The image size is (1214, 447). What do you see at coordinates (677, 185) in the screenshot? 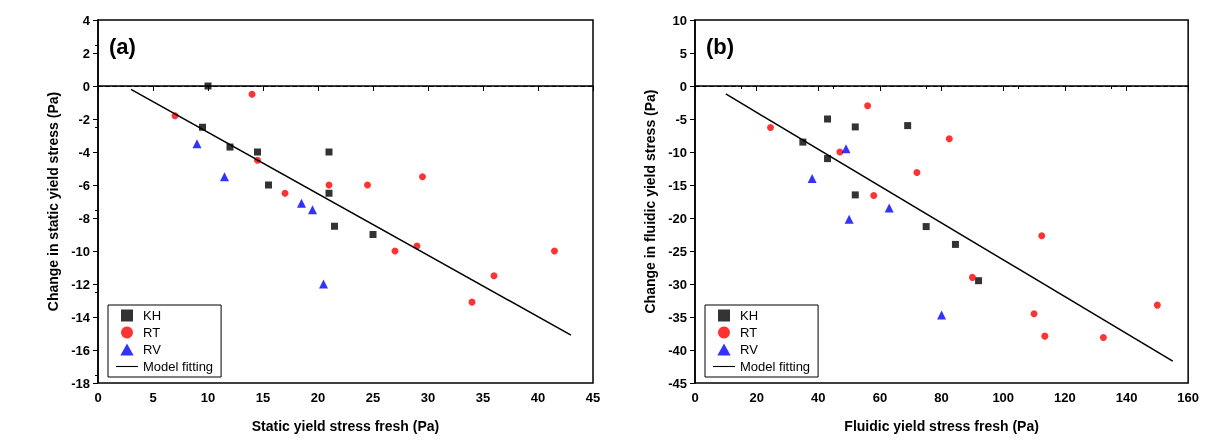
I see `y-tick-label: -15` at bounding box center [677, 185].